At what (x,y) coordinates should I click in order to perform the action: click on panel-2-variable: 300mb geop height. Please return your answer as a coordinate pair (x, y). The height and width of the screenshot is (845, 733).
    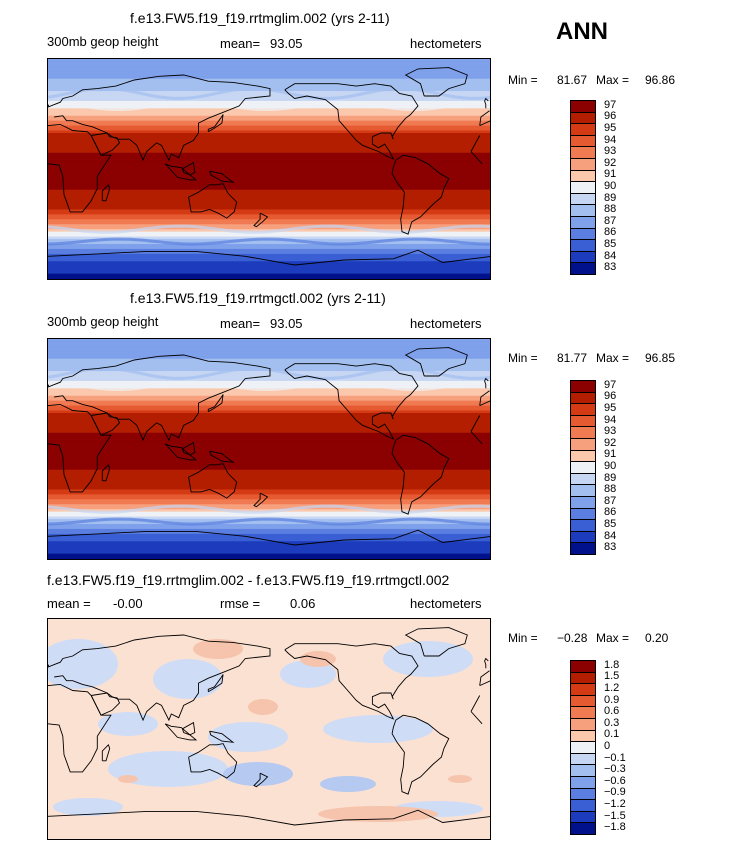
    Looking at the image, I should click on (103, 321).